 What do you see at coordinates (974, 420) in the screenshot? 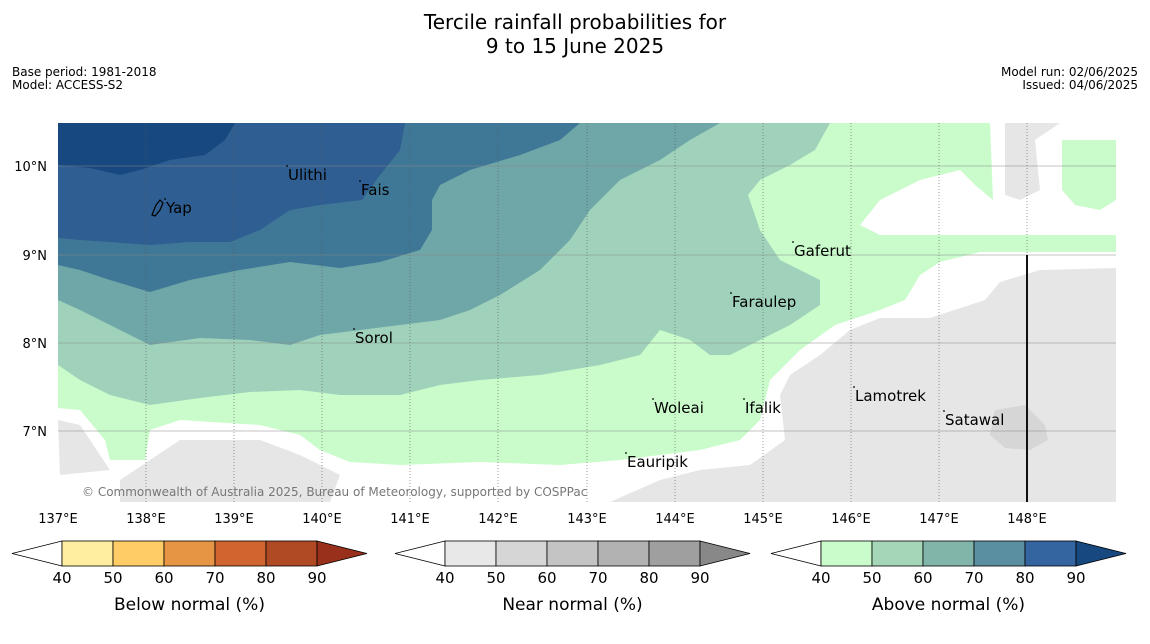
I see `place-label: Satawal` at bounding box center [974, 420].